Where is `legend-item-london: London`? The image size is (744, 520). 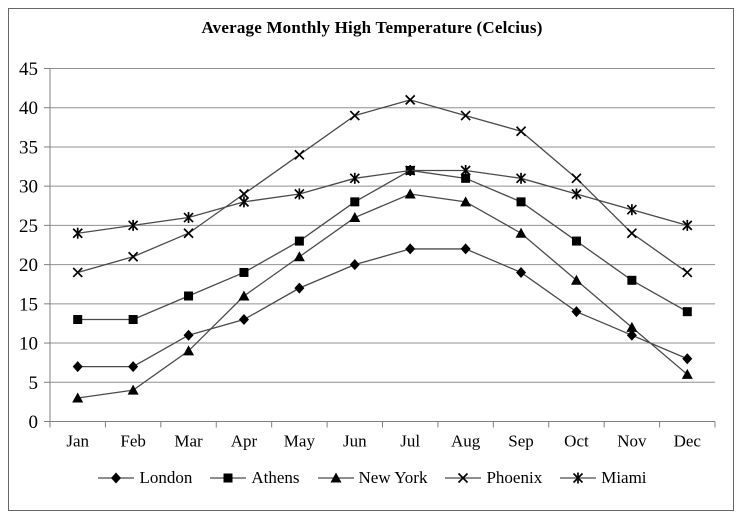
legend-item-london: London is located at coordinates (144, 478).